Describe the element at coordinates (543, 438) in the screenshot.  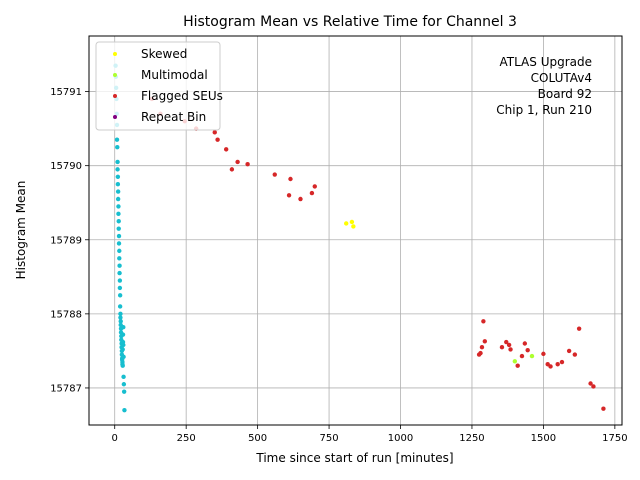
I see `x-tick-label: 1500` at that location.